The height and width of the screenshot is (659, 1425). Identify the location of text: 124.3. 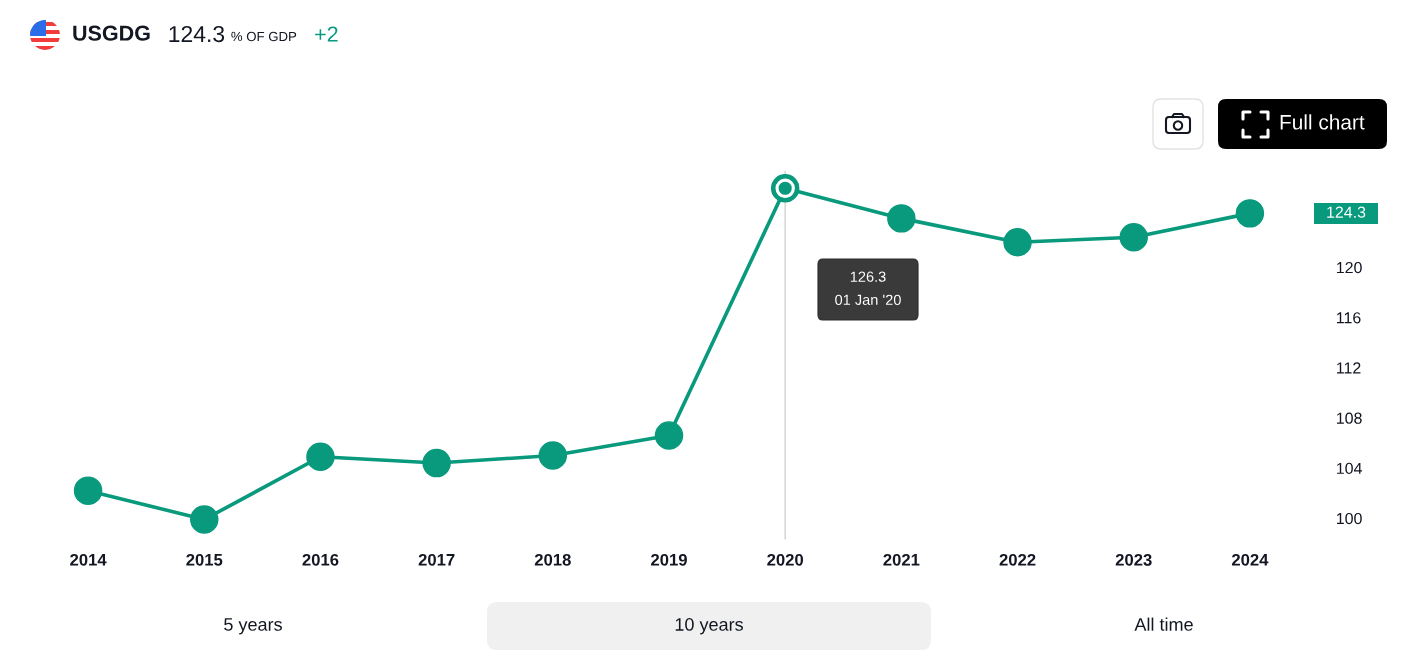
(1346, 212).